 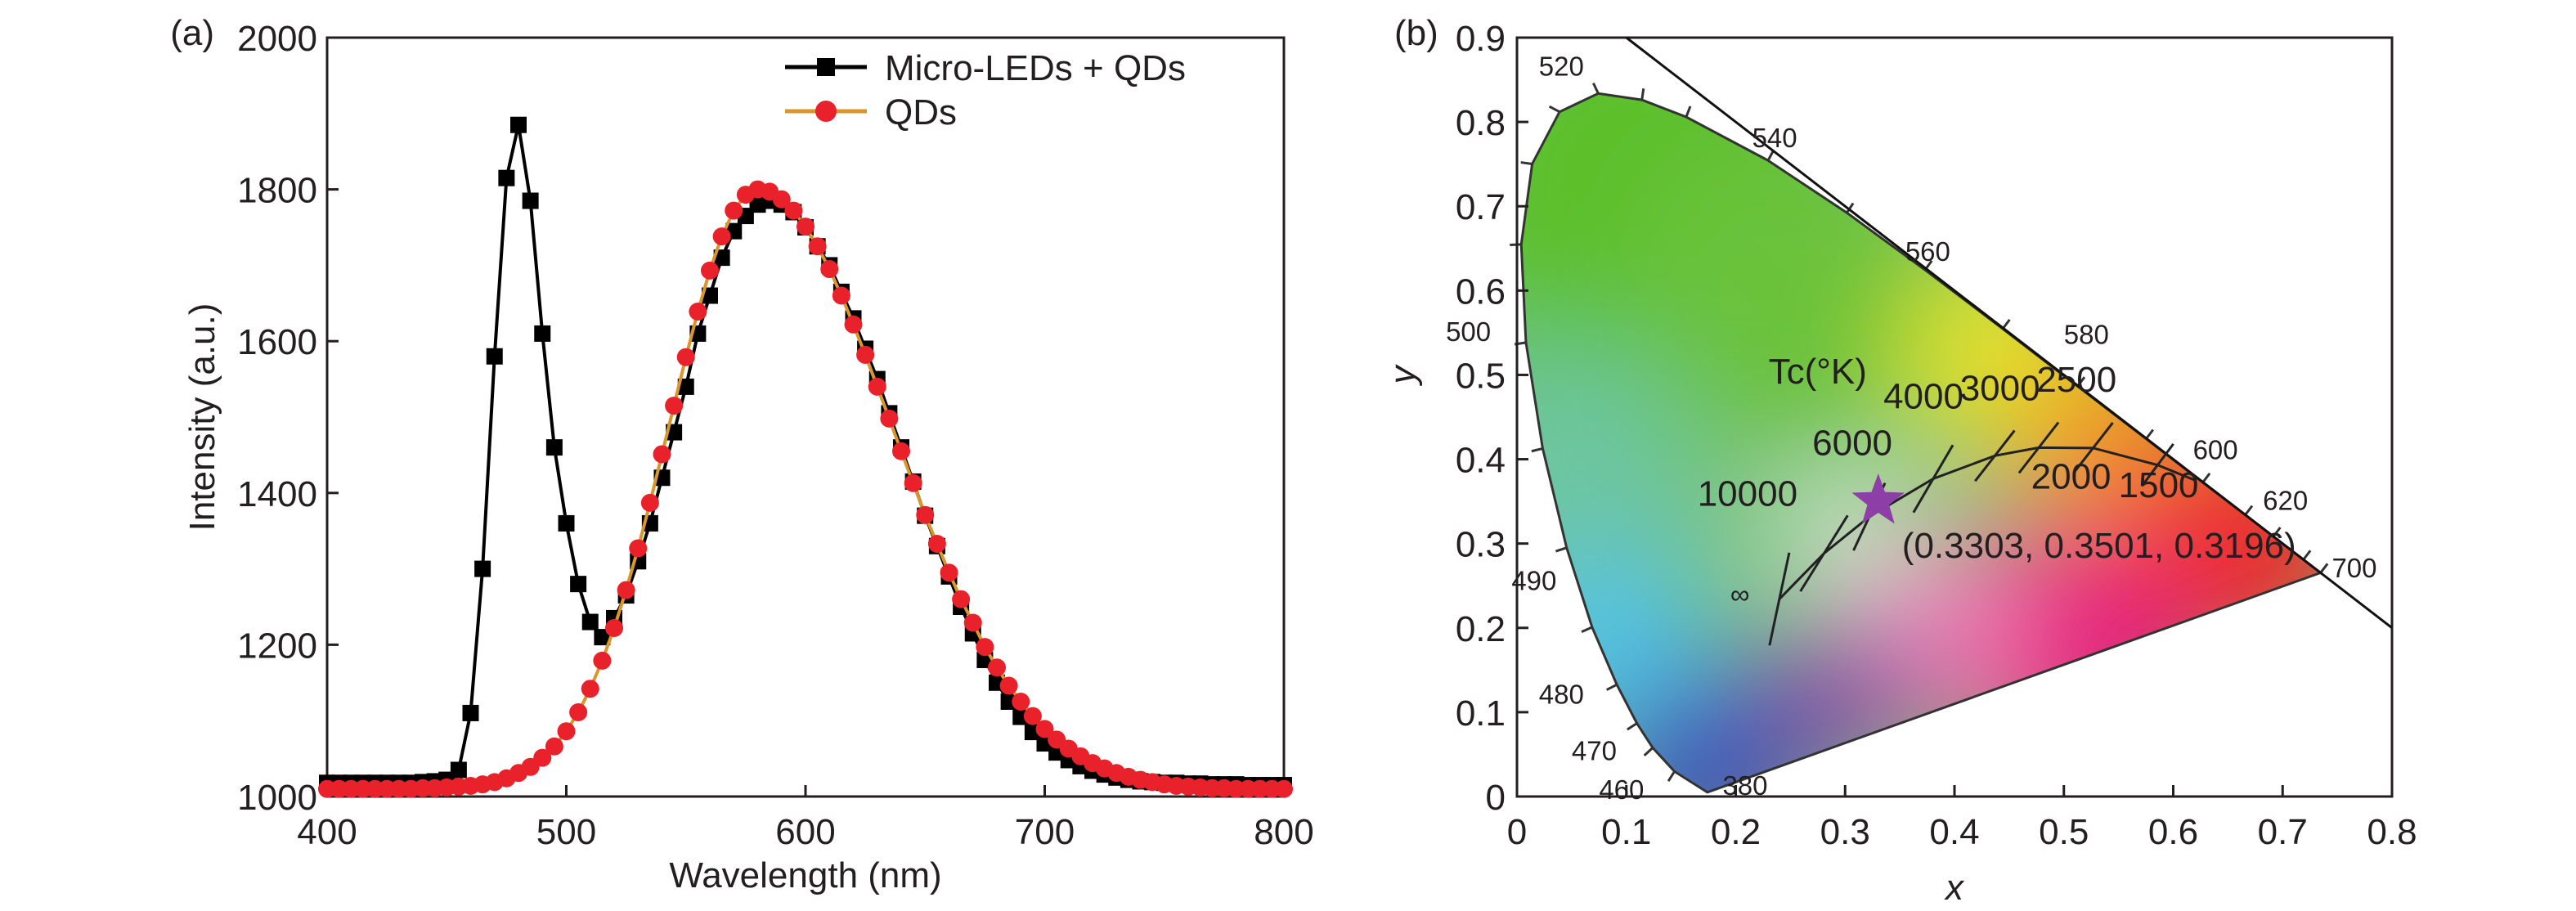 I want to click on wavelength-label: 580, so click(x=2086, y=334).